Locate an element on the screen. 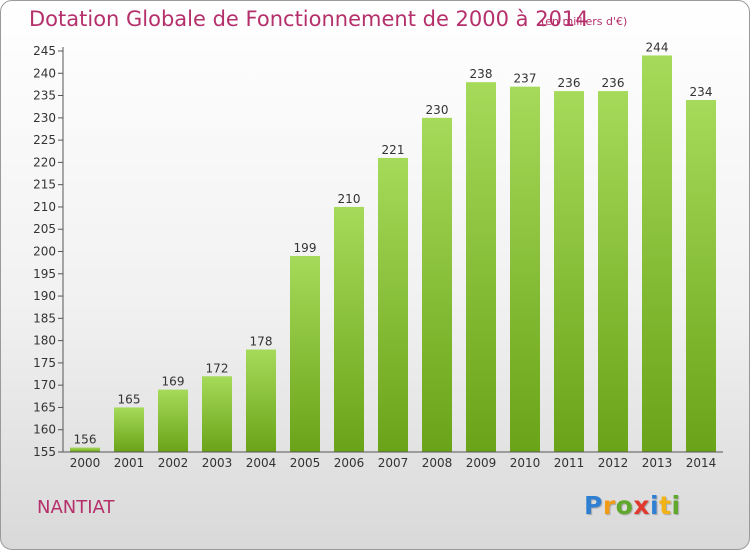  data-label-2010: 237 is located at coordinates (525, 79).